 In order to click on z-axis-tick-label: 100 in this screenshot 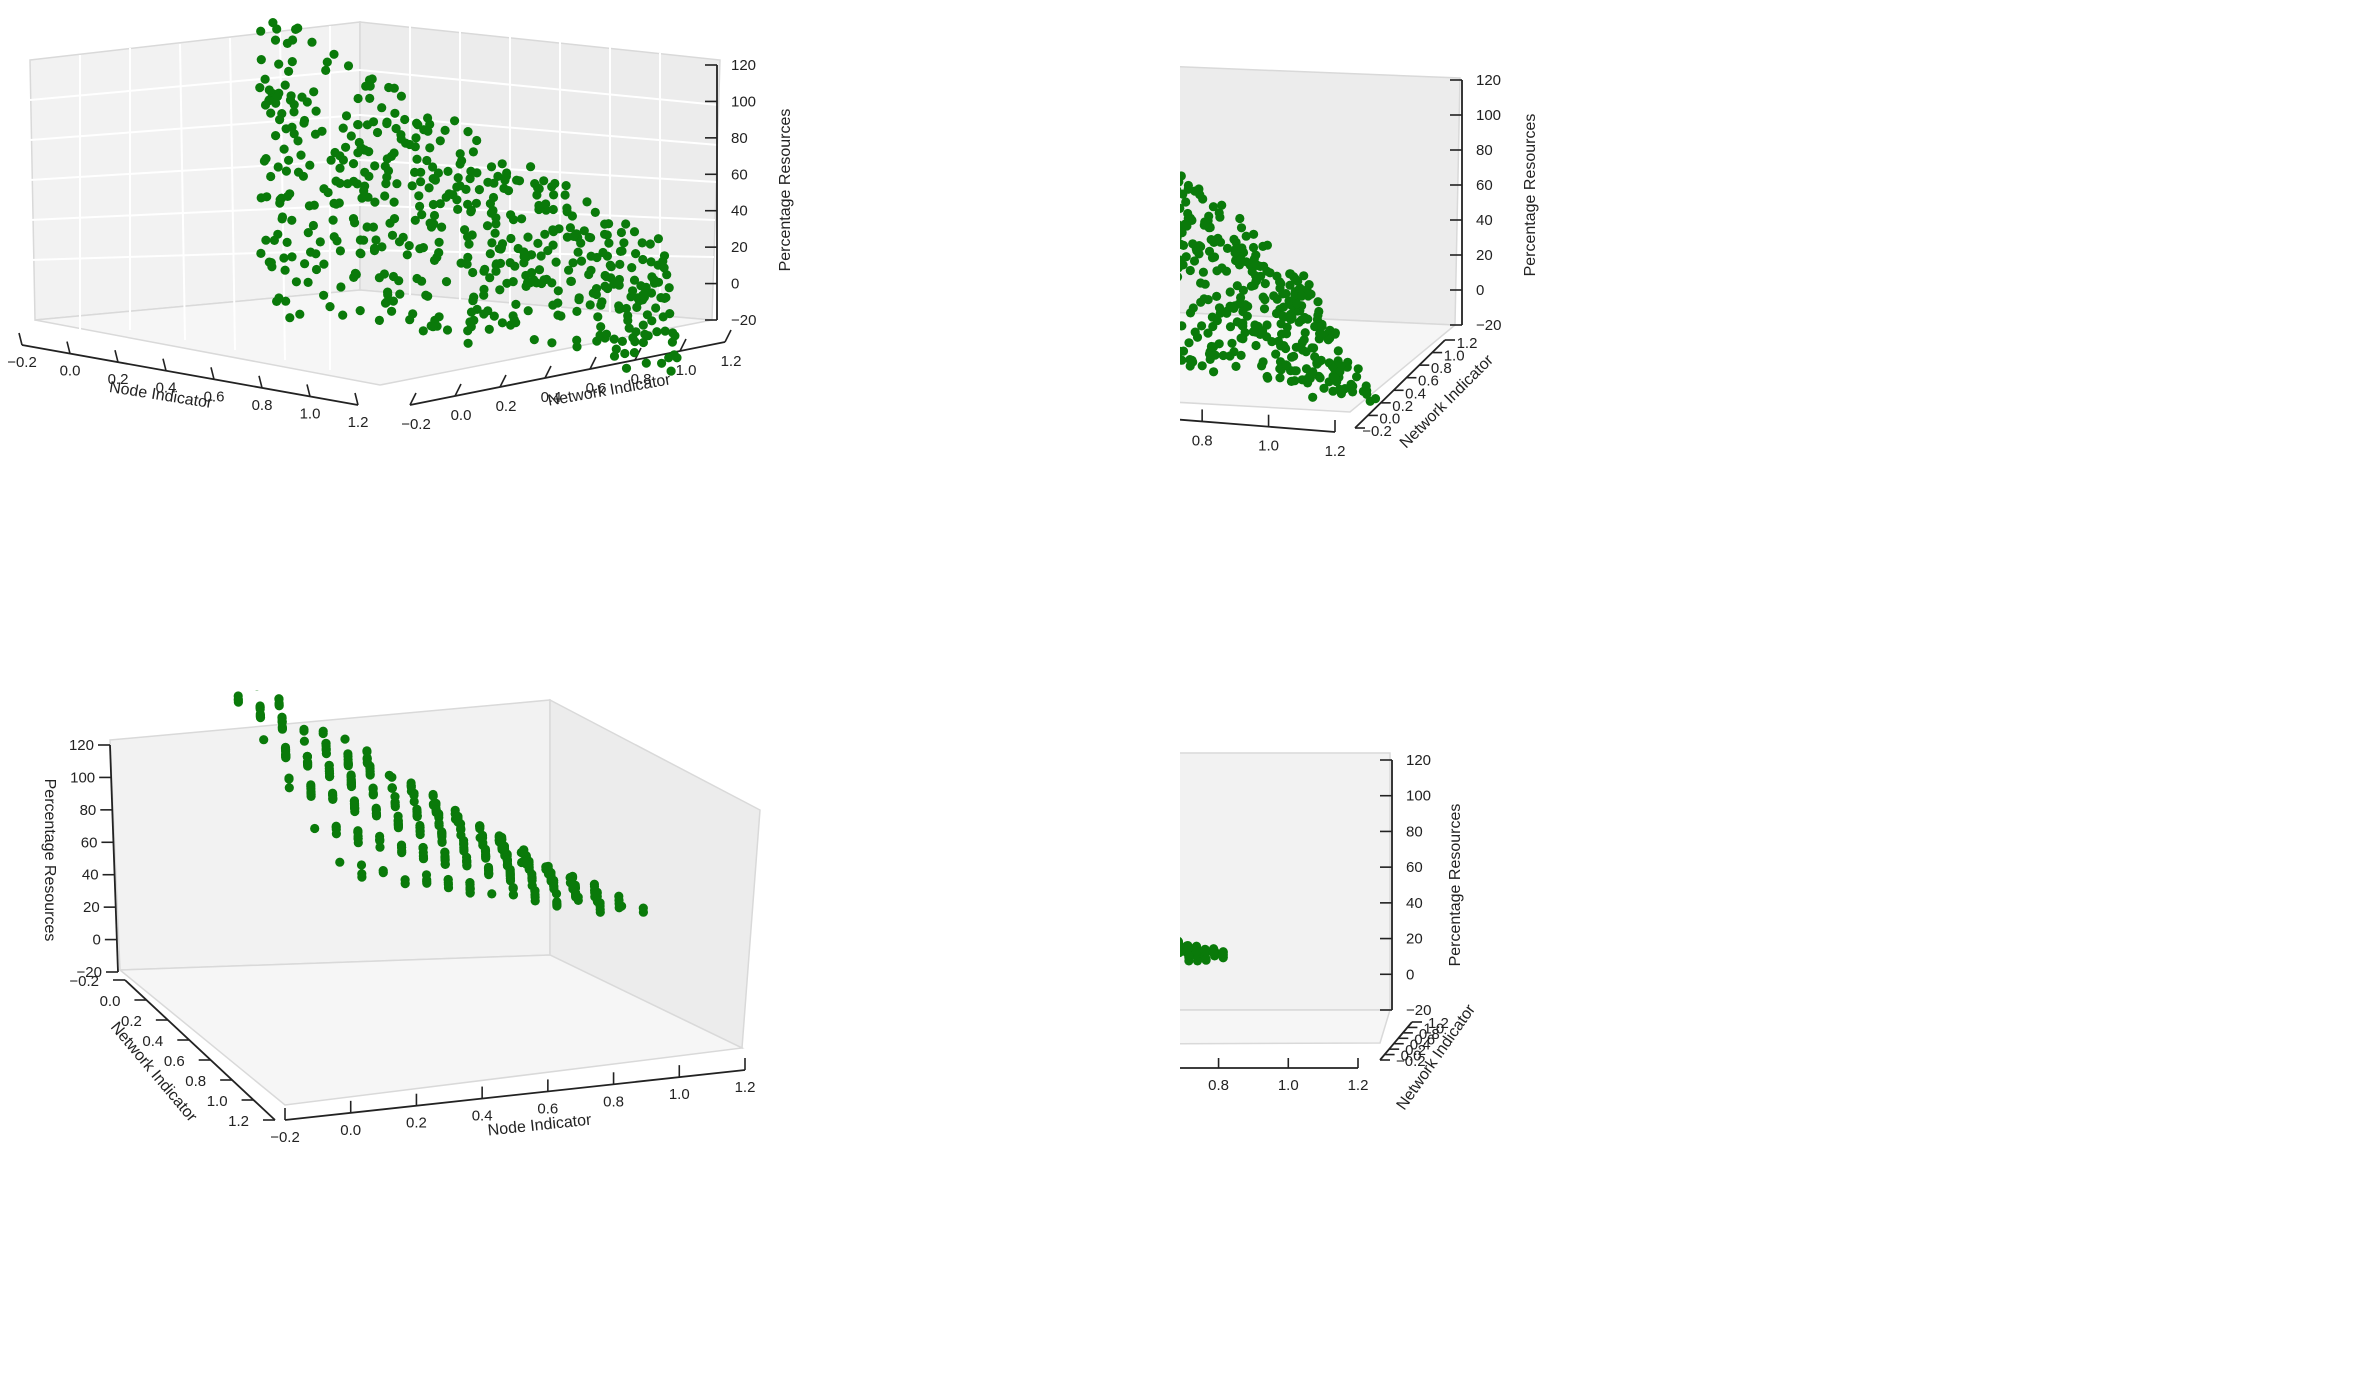, I will do `click(1418, 796)`.